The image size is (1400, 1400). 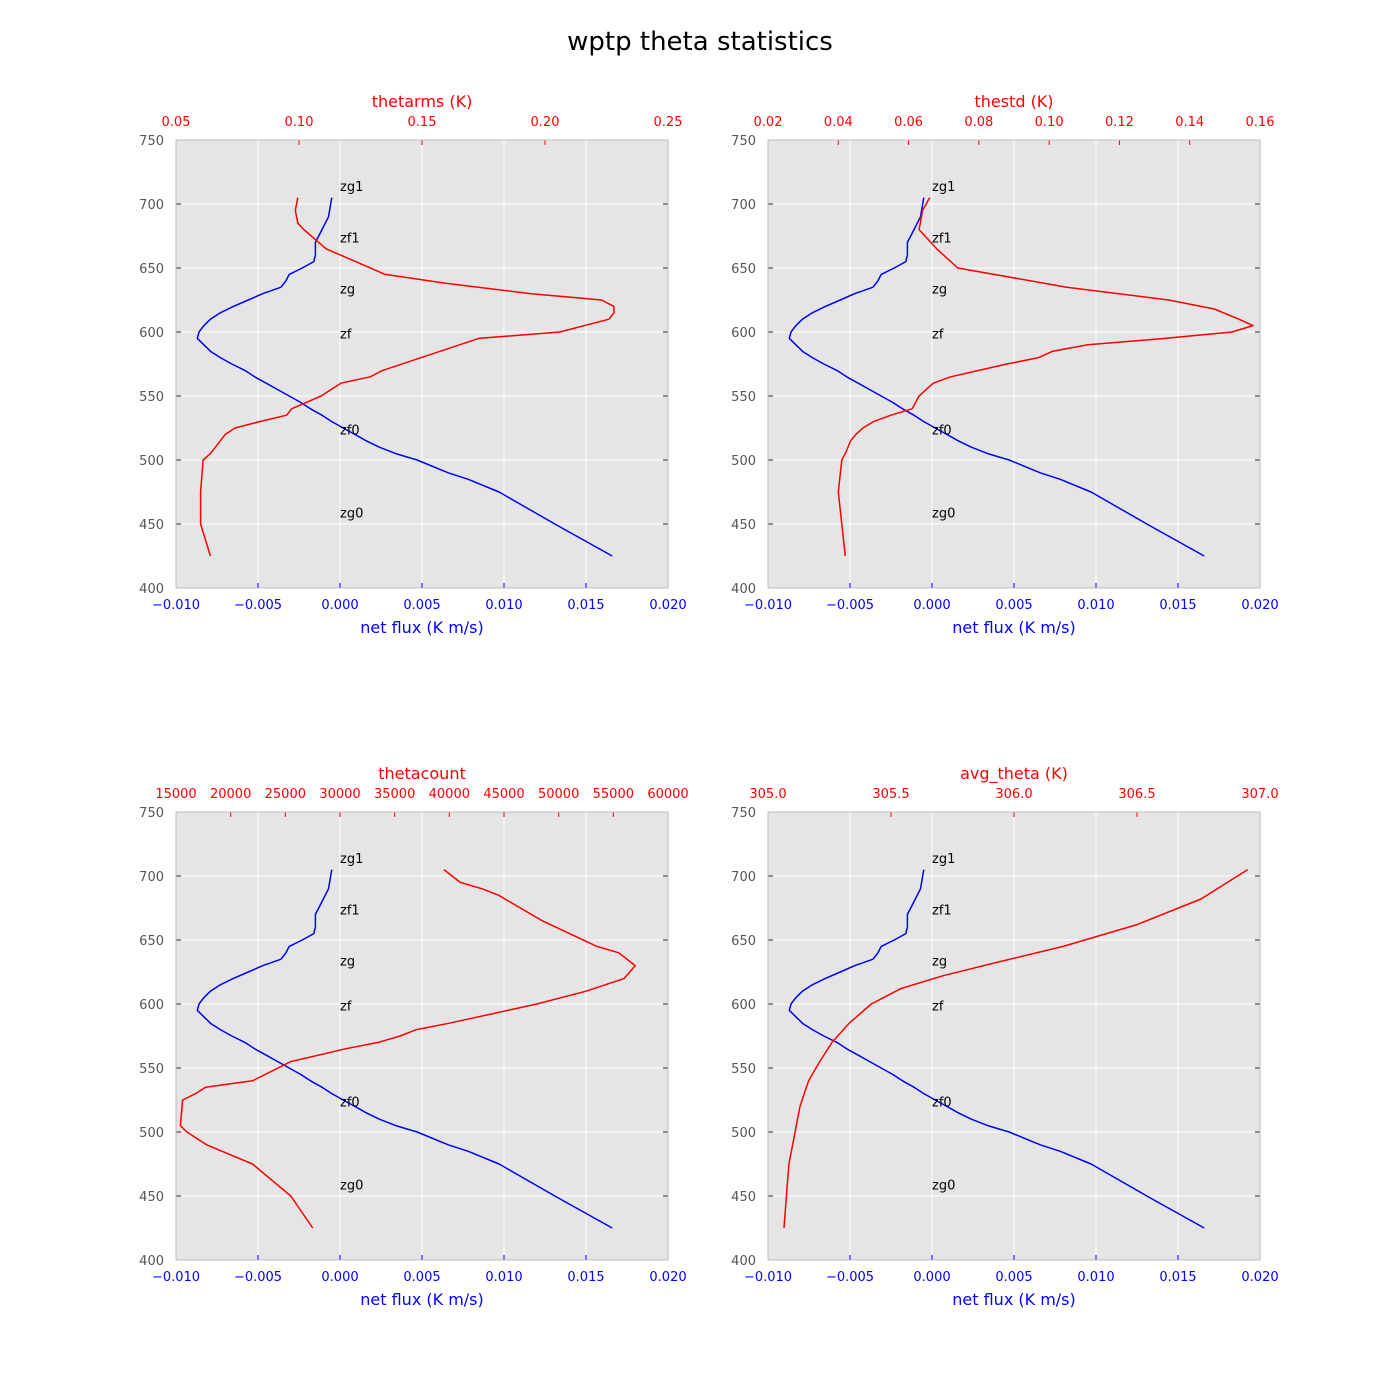 I want to click on x-tick-label-top: 307.0, so click(x=1259, y=794).